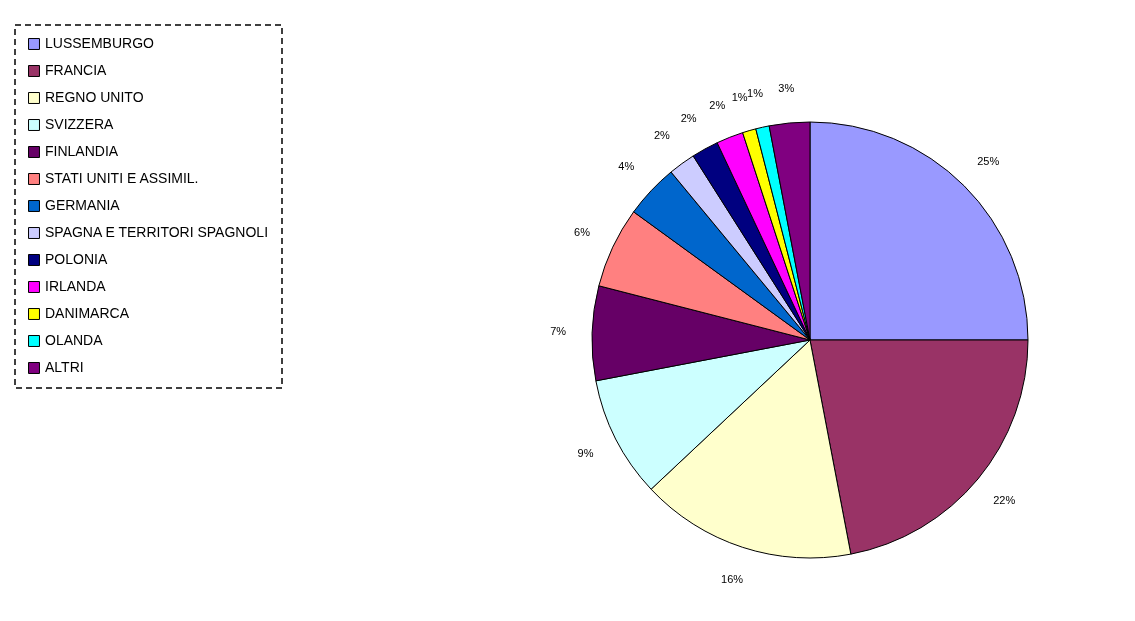  Describe the element at coordinates (732, 578) in the screenshot. I see `data-label: 16%` at that location.